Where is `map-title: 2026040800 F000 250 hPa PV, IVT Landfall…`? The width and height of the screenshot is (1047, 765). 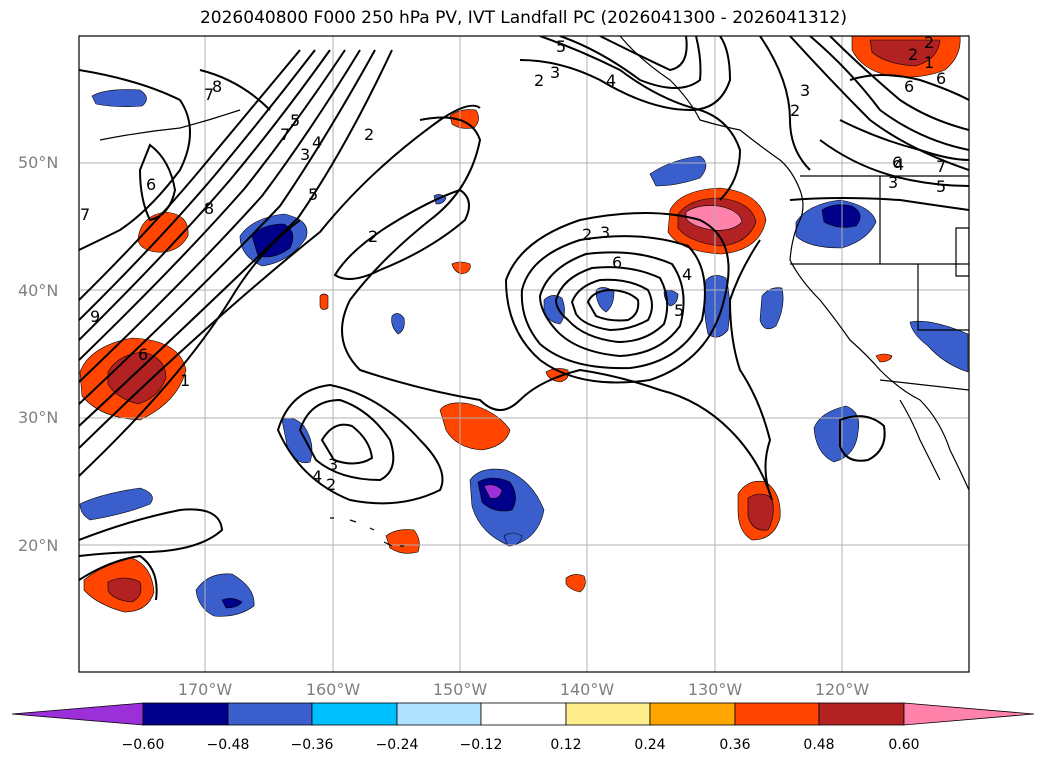
map-title: 2026040800 F000 250 hPa PV, IVT Landfall… is located at coordinates (523, 18).